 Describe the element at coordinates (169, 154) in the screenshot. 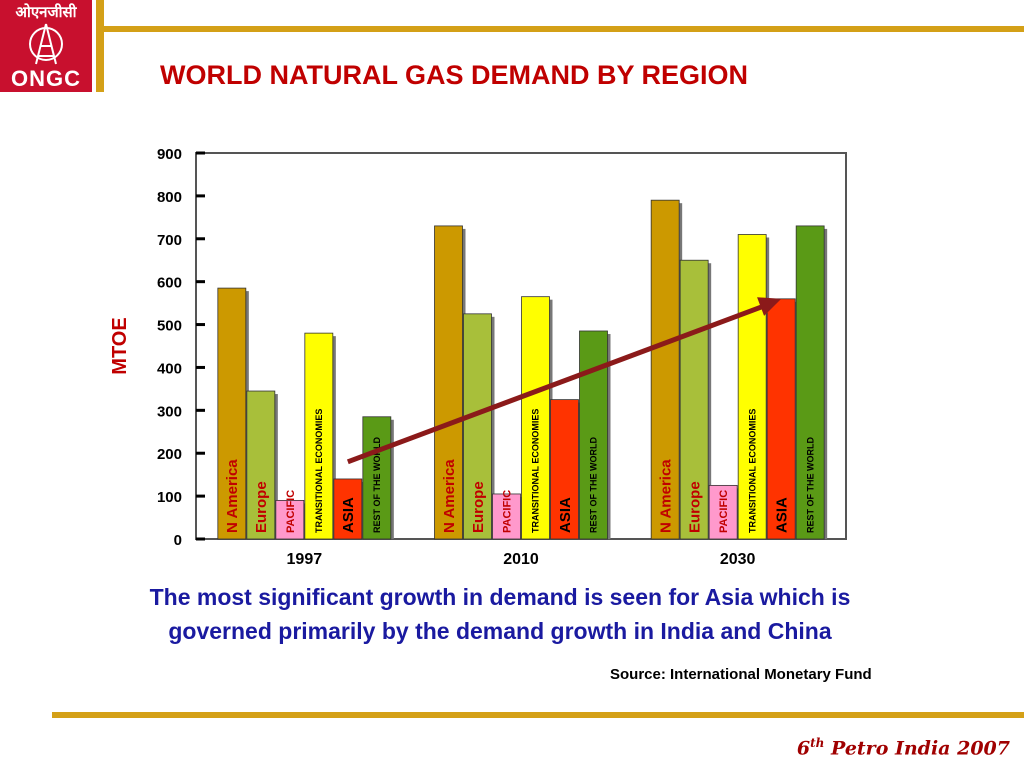

I see `y-tick-label: 900` at that location.